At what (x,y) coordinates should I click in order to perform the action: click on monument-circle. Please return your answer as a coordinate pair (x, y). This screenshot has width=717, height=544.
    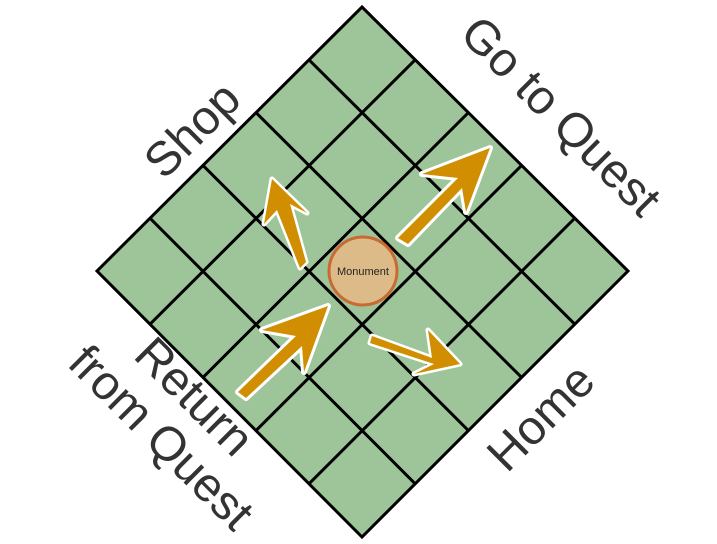
    Looking at the image, I should click on (363, 271).